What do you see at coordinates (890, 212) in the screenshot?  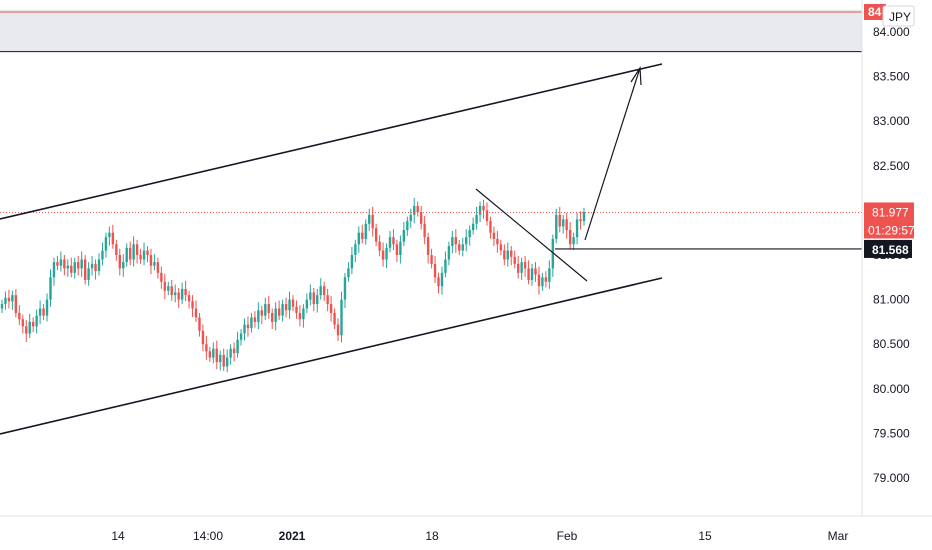 I see `last-price-text: 81.977` at bounding box center [890, 212].